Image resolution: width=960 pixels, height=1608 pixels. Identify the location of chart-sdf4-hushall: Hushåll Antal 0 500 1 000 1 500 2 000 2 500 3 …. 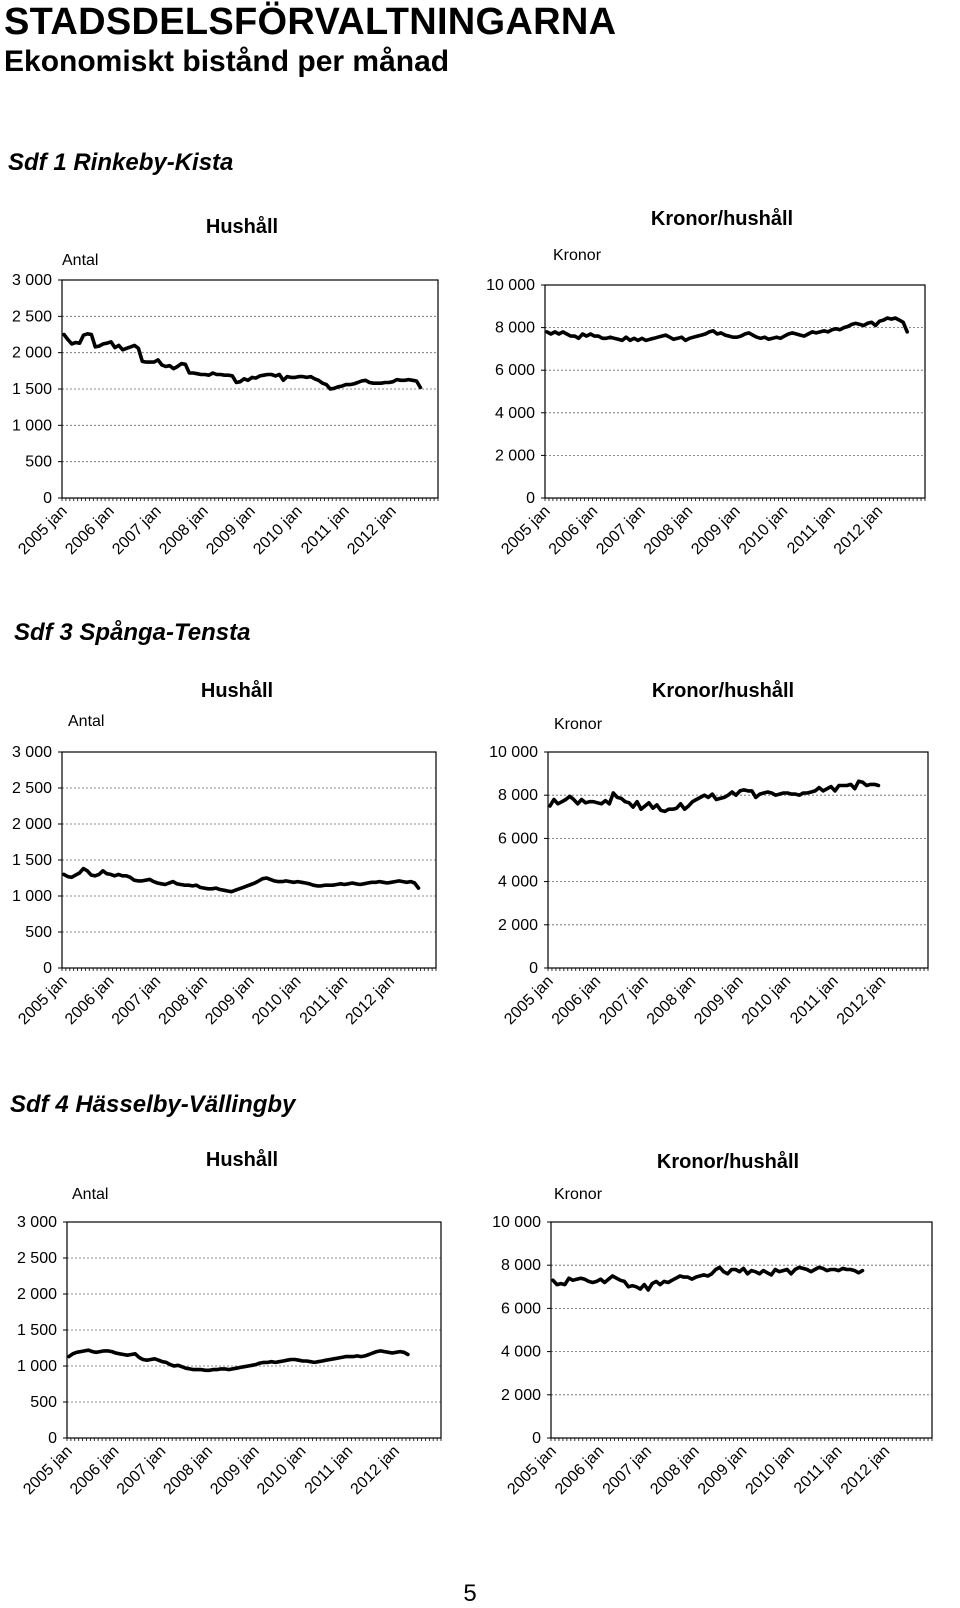
(229, 1323).